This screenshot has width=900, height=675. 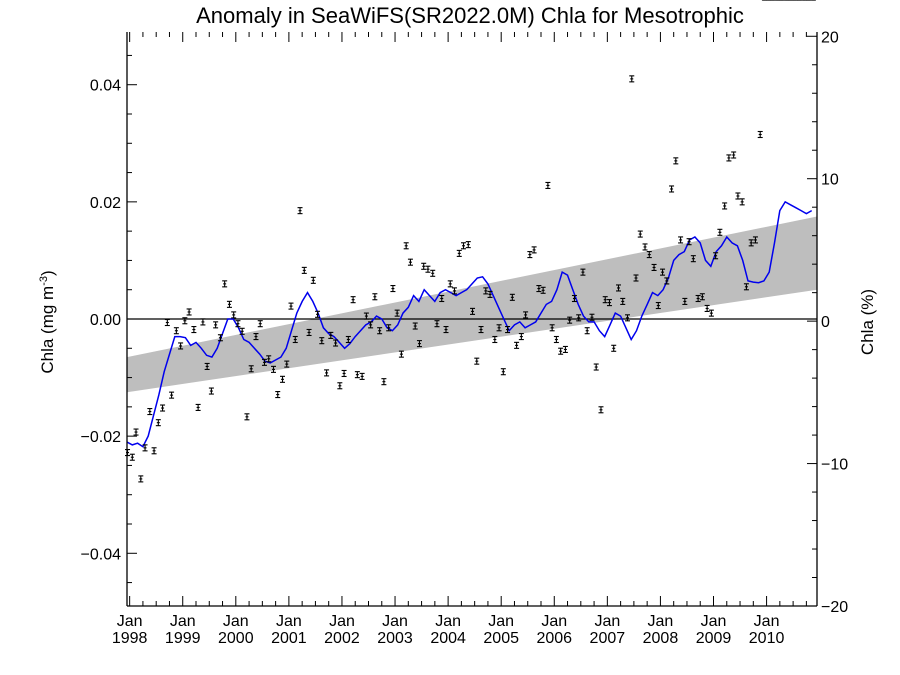 I want to click on y-axis-label-close: ), so click(x=47, y=273).